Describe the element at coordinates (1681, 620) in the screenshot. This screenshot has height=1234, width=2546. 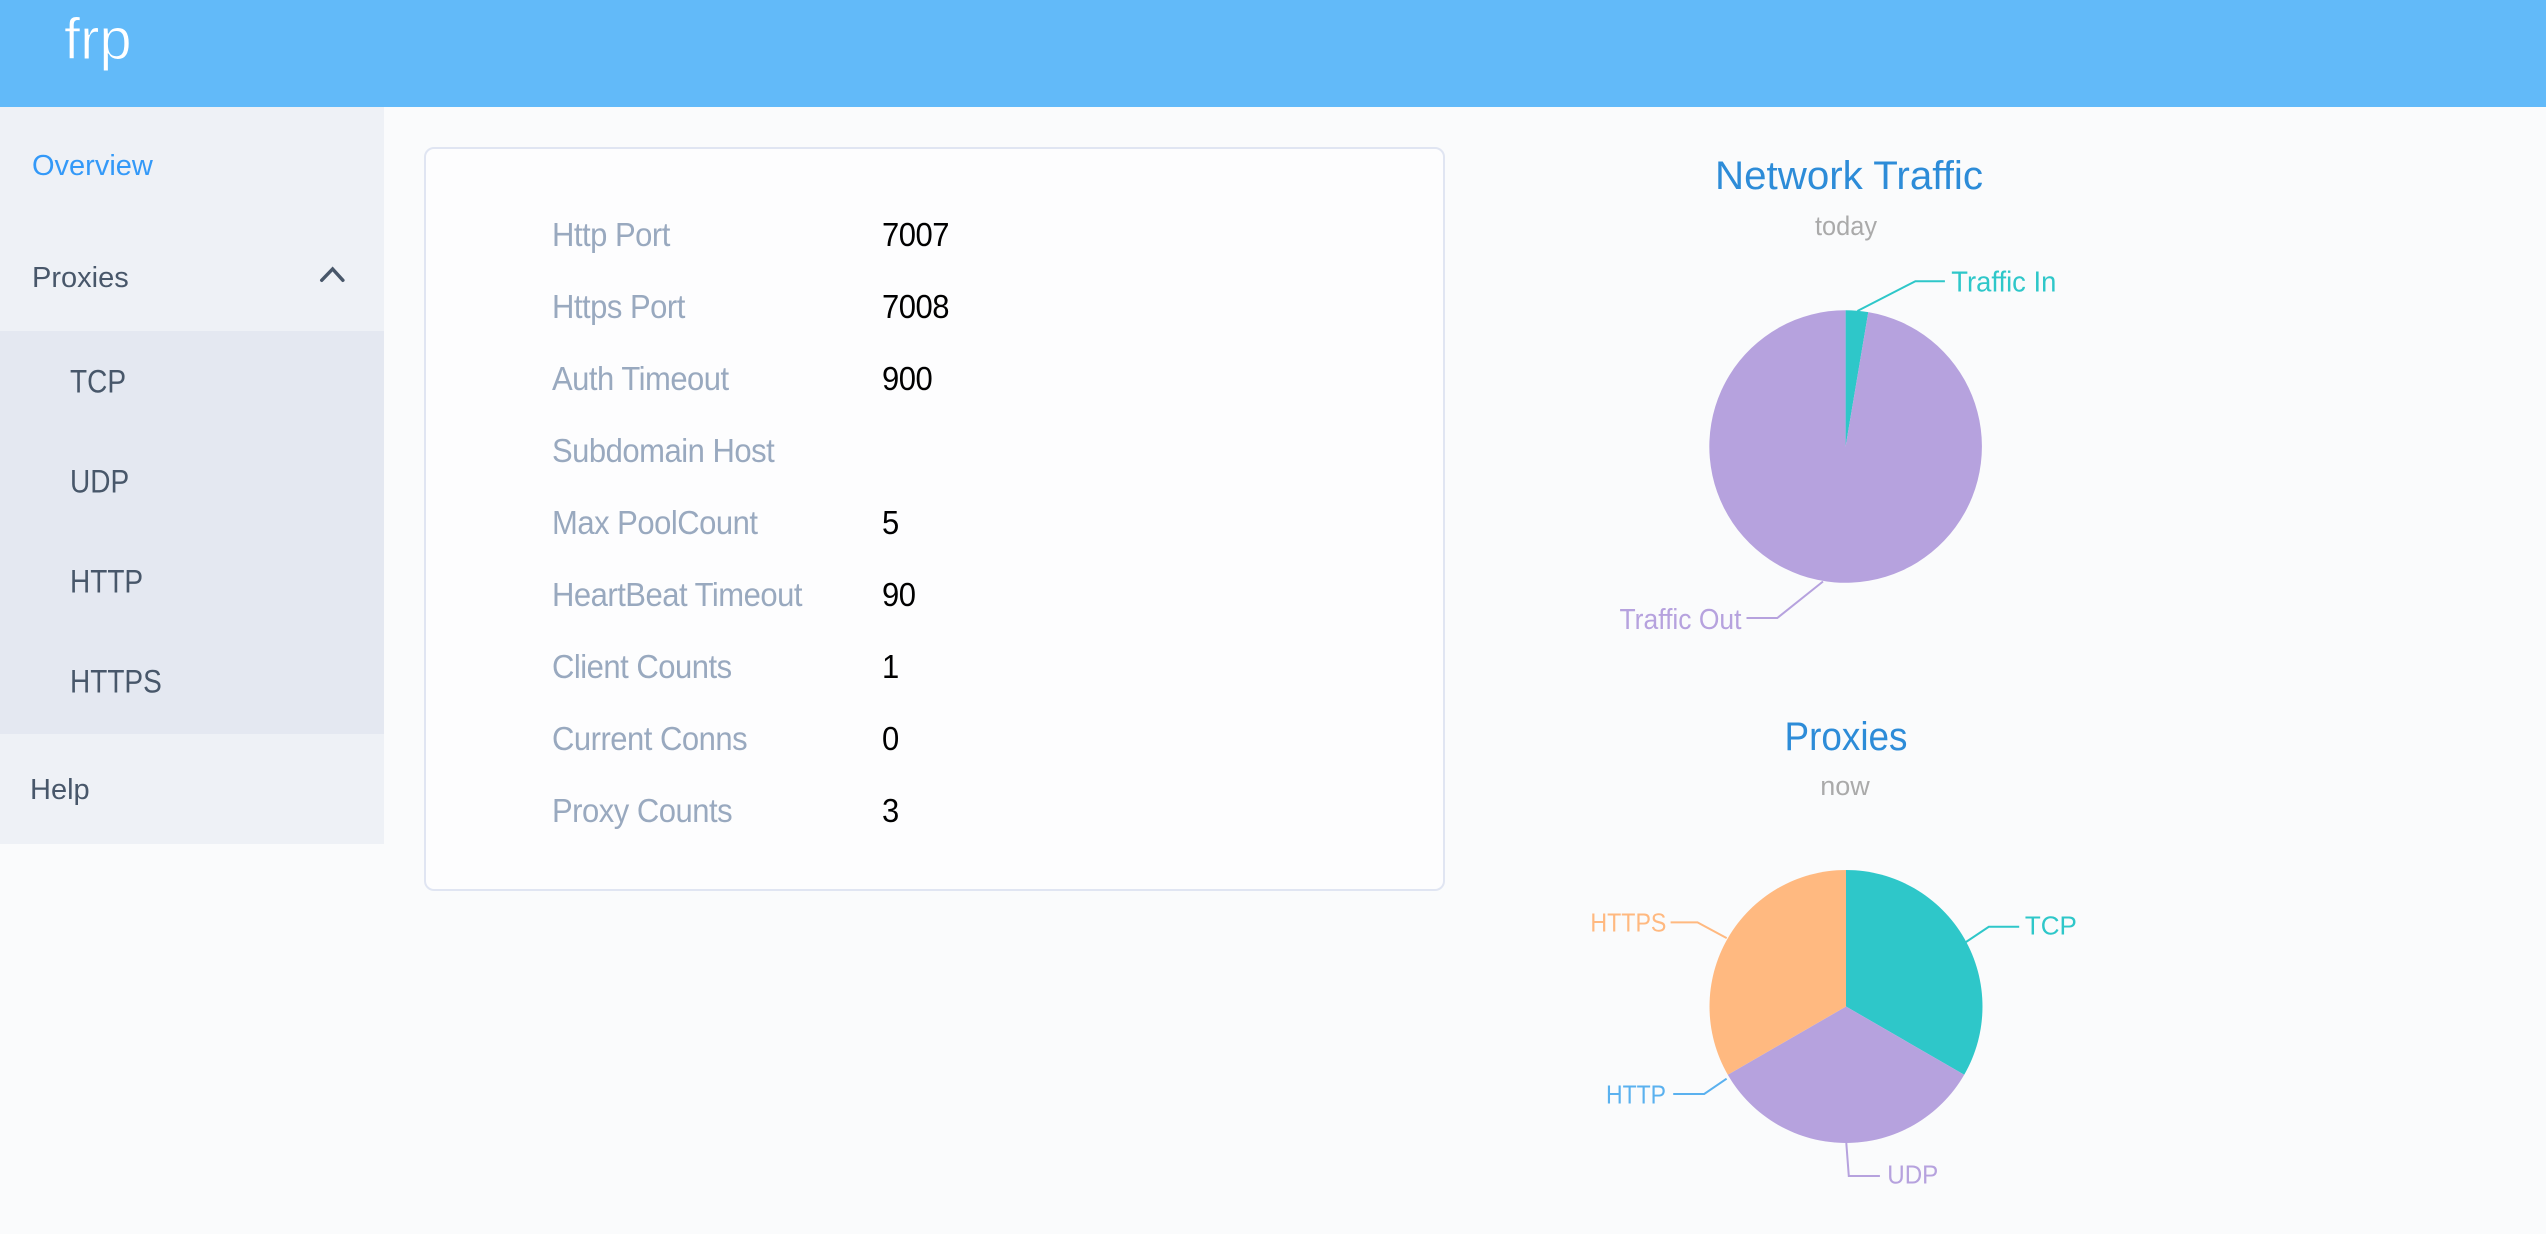
I see `svg-text: Traffic Out` at that location.